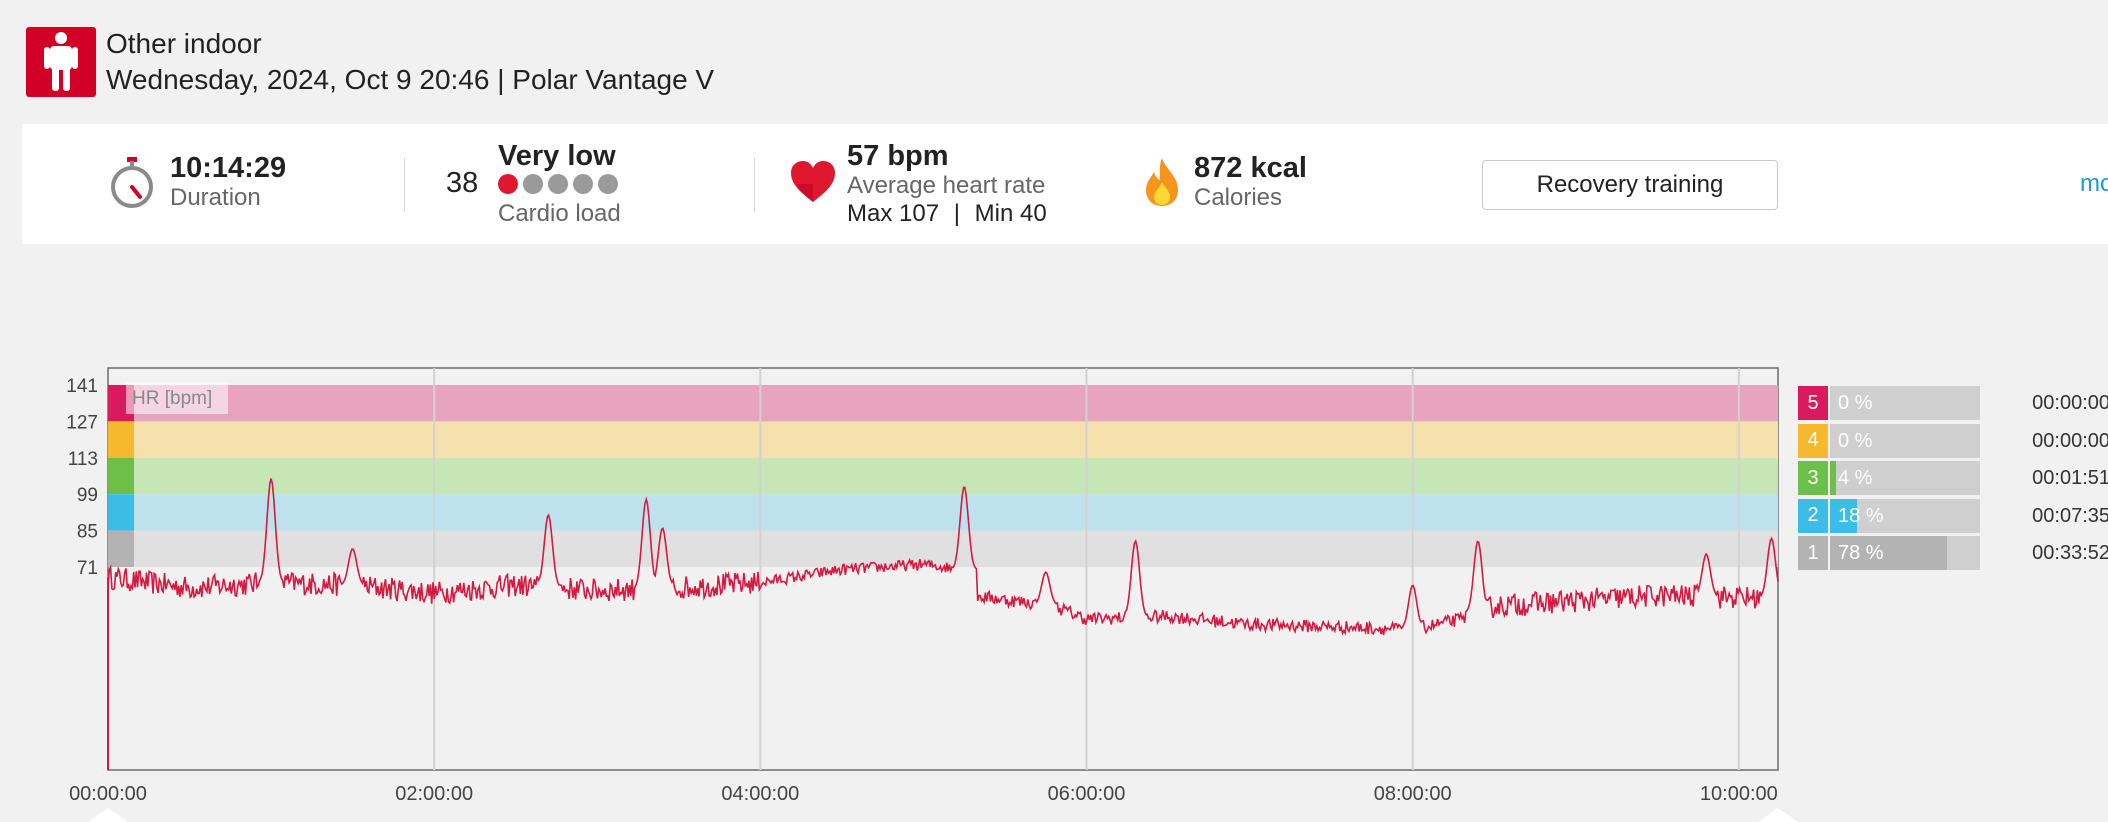 The width and height of the screenshot is (2108, 822). Describe the element at coordinates (228, 168) in the screenshot. I see `duration-value: 10:14:29` at that location.